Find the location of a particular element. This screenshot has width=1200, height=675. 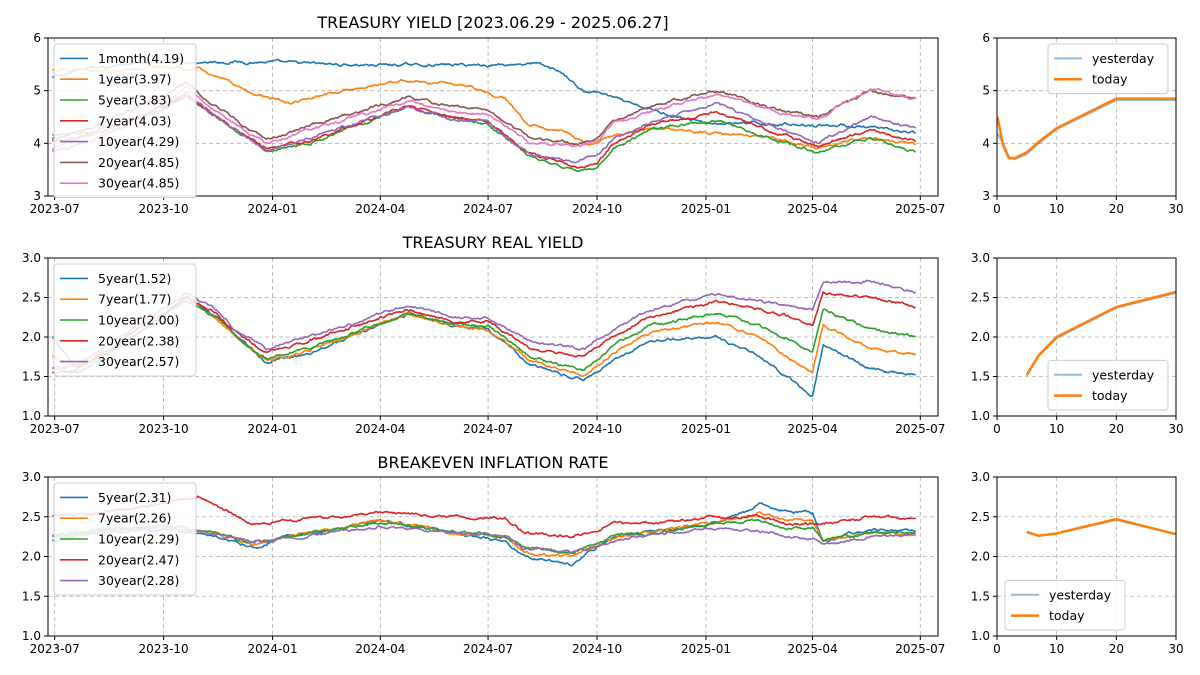

legend-label-7year-2-26: 7year(2.26) is located at coordinates (134, 518).